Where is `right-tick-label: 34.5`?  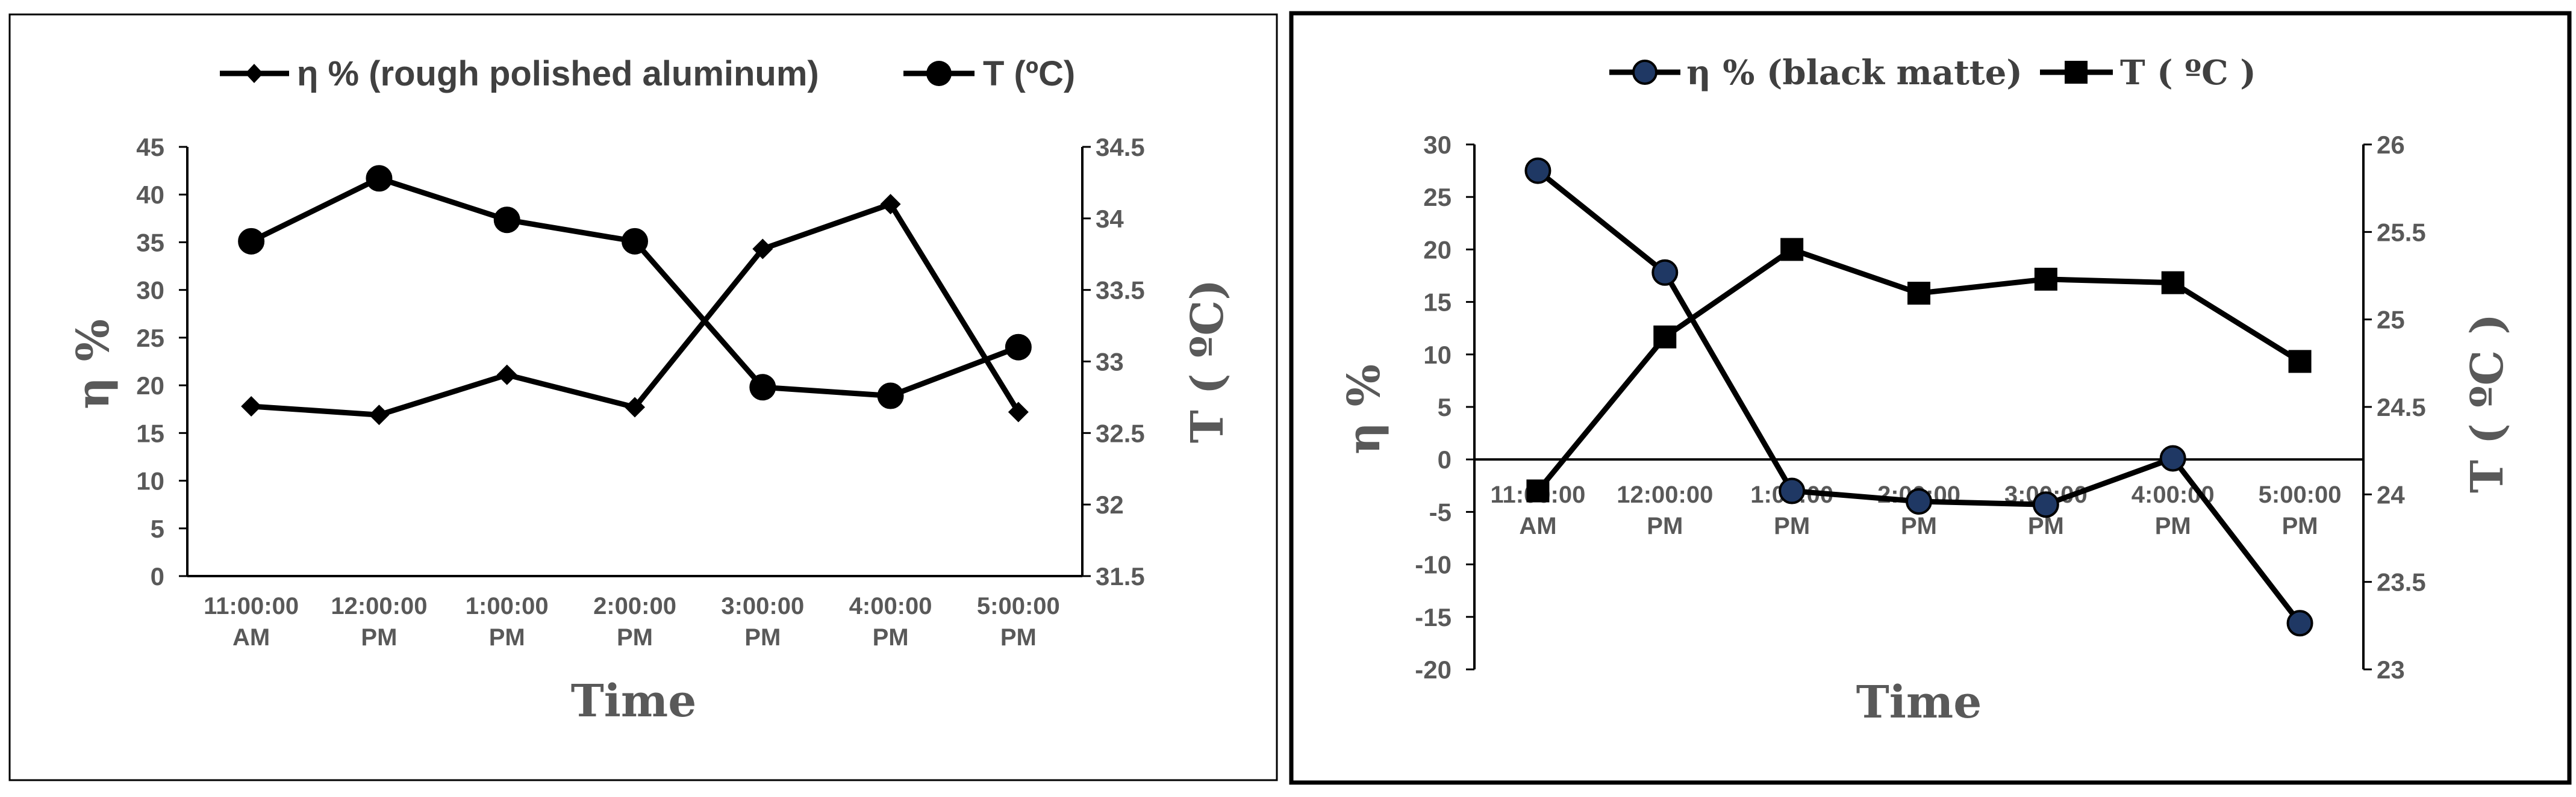 right-tick-label: 34.5 is located at coordinates (1120, 147).